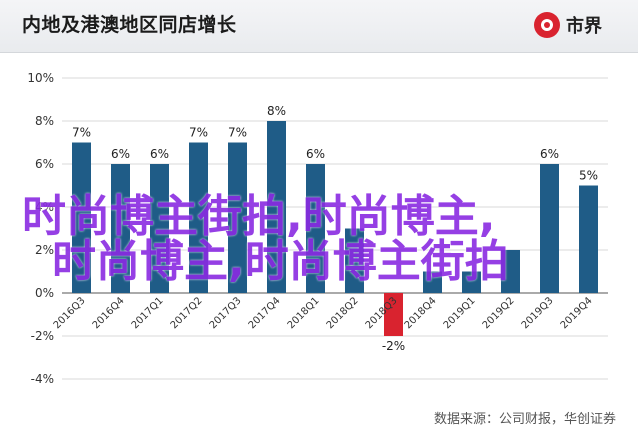 The image size is (638, 437). Describe the element at coordinates (129, 25) in the screenshot. I see `chart-title: 内地及港澳地区同店增长` at that location.